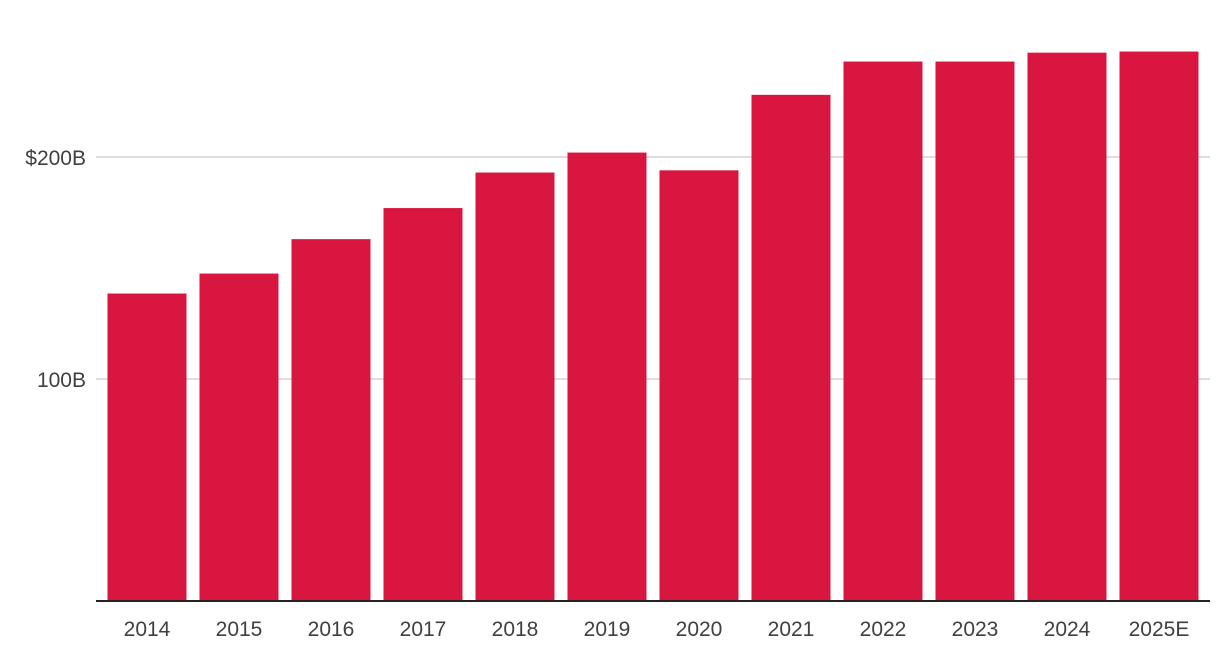 Image resolution: width=1220 pixels, height=662 pixels. I want to click on bar-2018, so click(515, 387).